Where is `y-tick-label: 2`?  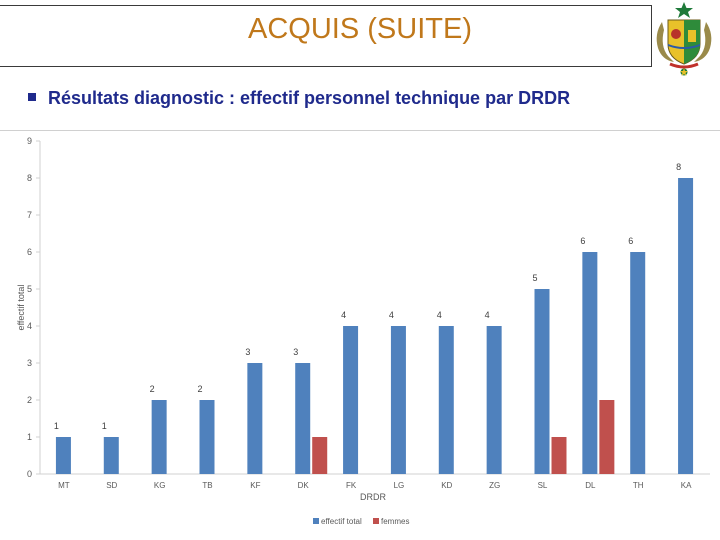 y-tick-label: 2 is located at coordinates (29, 400).